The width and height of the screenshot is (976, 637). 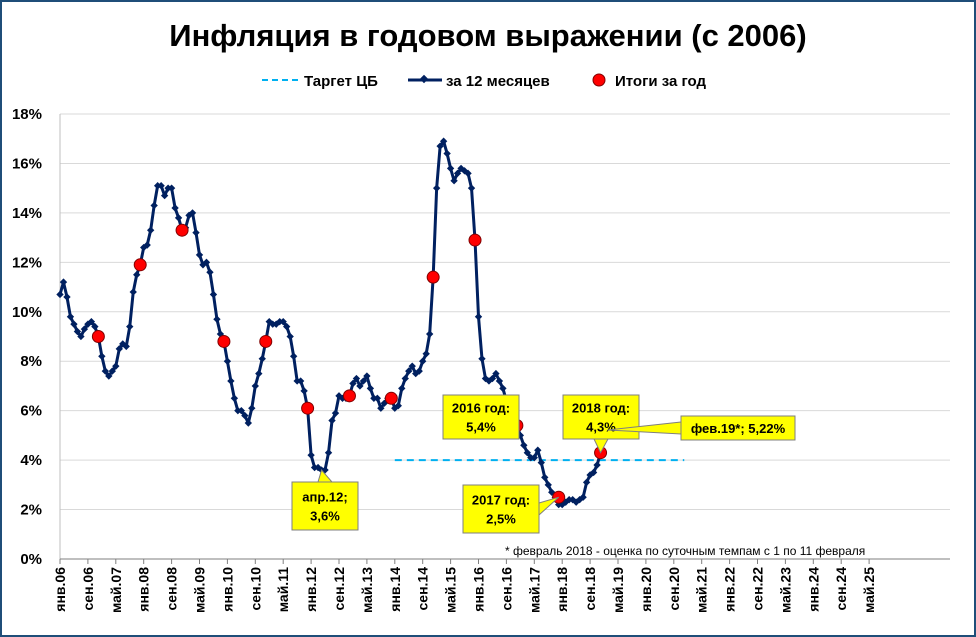 I want to click on callout-pointer, so click(x=549, y=506).